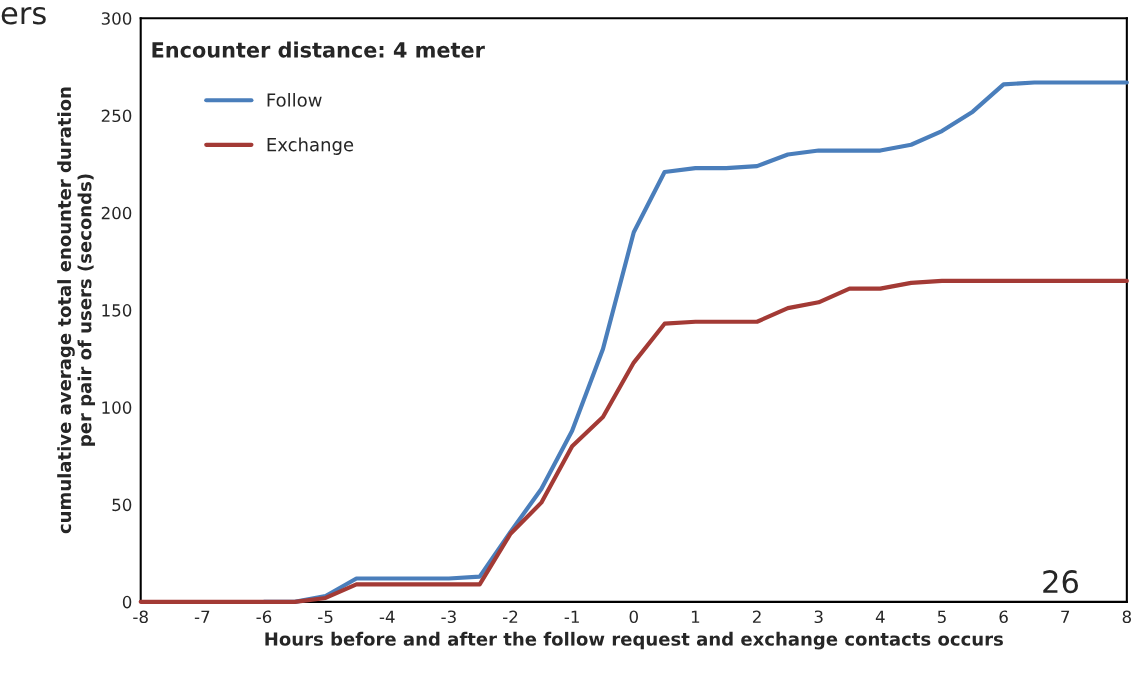 The image size is (1144, 677). I want to click on x-tick-label: 8, so click(1126, 617).